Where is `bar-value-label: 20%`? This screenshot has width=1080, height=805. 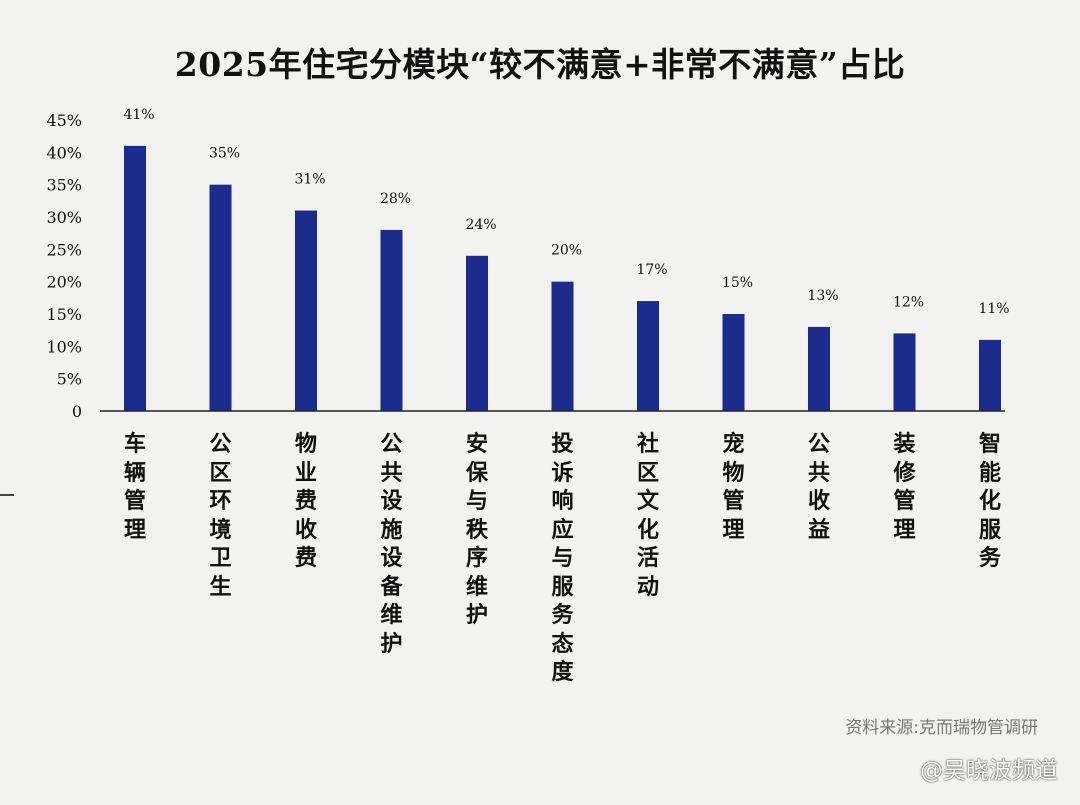 bar-value-label: 20% is located at coordinates (566, 251).